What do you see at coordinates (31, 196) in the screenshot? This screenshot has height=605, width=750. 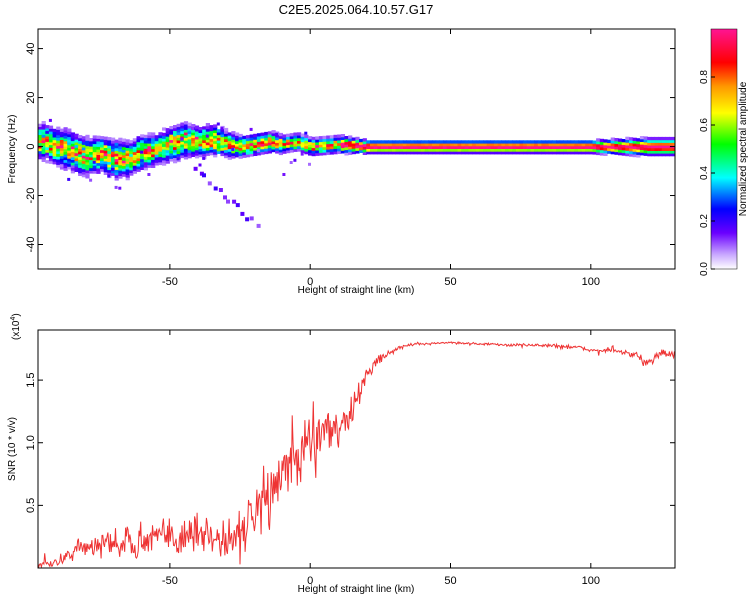 I see `y-tick-label: -20` at bounding box center [31, 196].